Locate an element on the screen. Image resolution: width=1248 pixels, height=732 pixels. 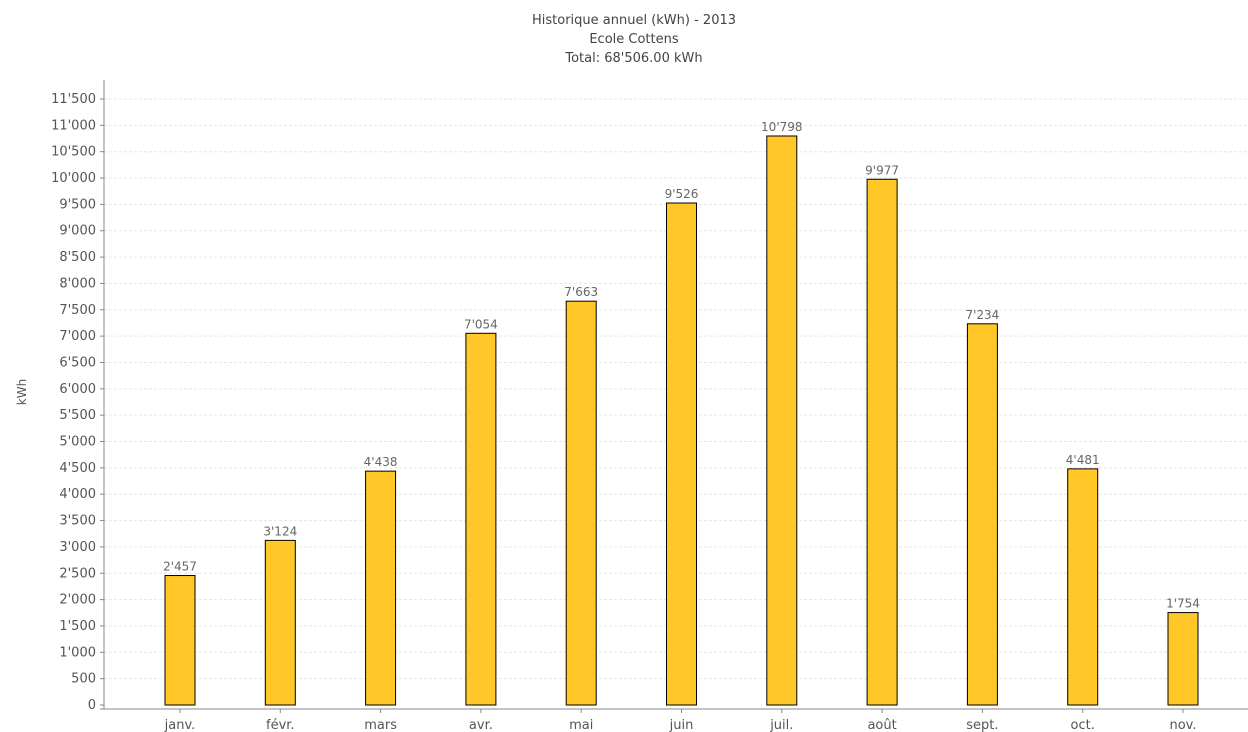
y-tick-label: 2'500 is located at coordinates (77, 573).